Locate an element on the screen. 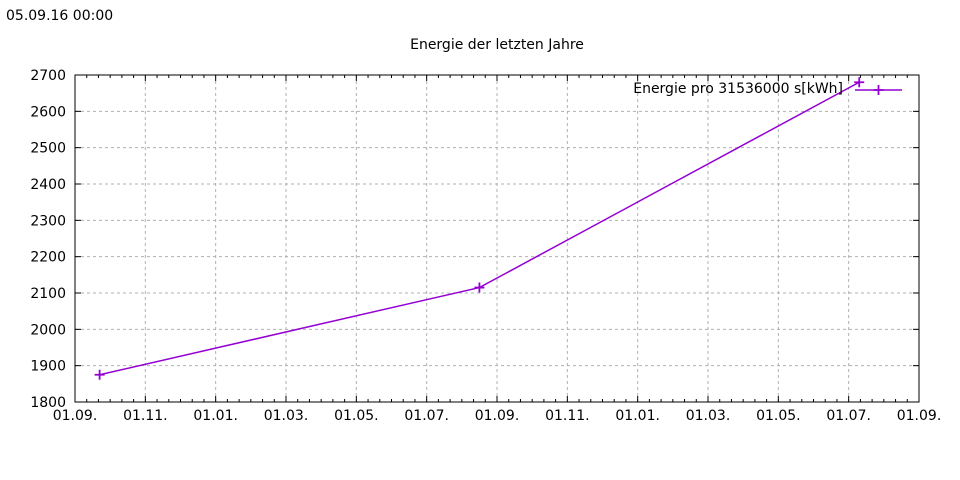 Image resolution: width=960 pixels, height=480 pixels. legend-sample-marker is located at coordinates (878, 90).